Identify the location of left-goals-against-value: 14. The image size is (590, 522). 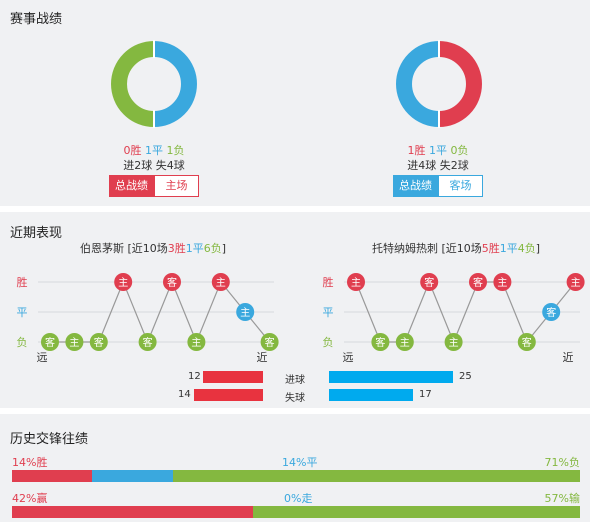
(184, 394).